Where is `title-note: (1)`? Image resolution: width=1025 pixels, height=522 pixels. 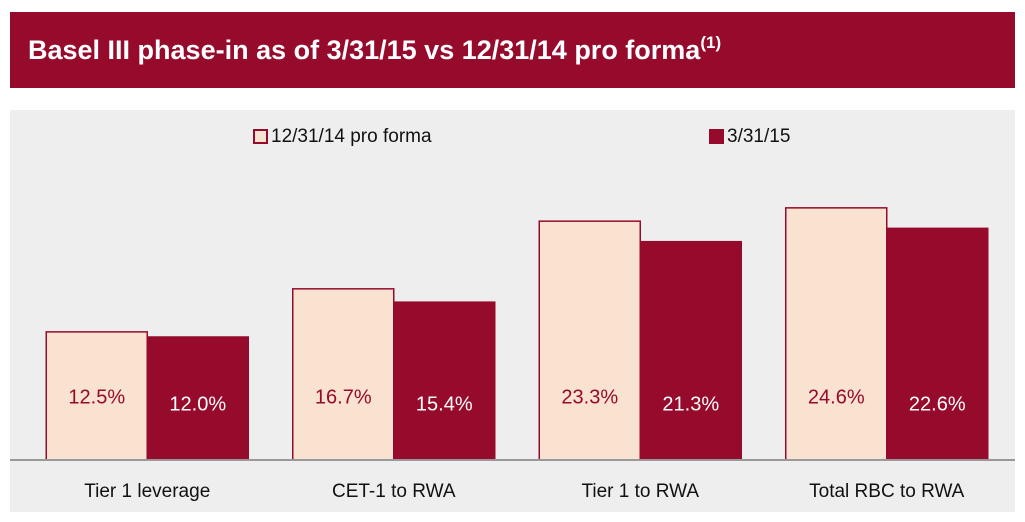 title-note: (1) is located at coordinates (710, 42).